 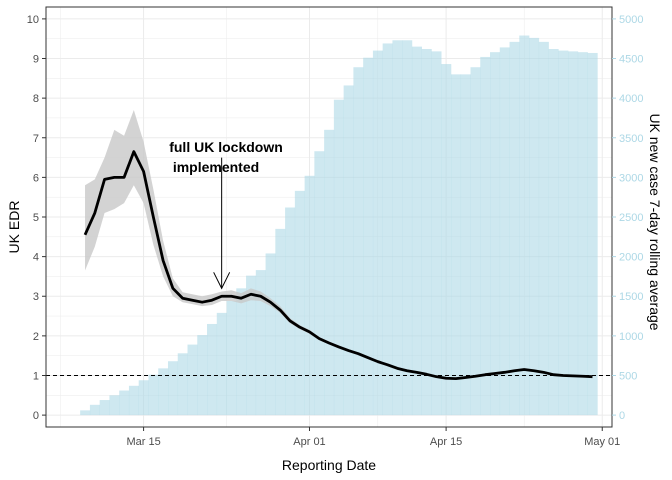 What do you see at coordinates (36, 337) in the screenshot?
I see `left-tick-label: 2` at bounding box center [36, 337].